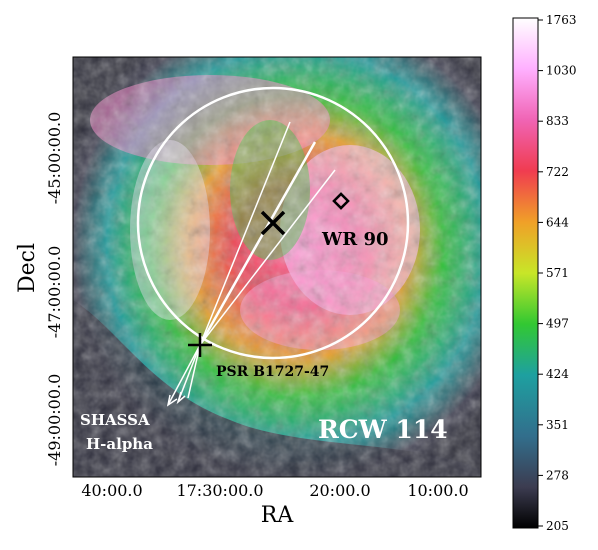 This screenshot has height=550, width=598. I want to click on cone-line-right, so click(267, 257).